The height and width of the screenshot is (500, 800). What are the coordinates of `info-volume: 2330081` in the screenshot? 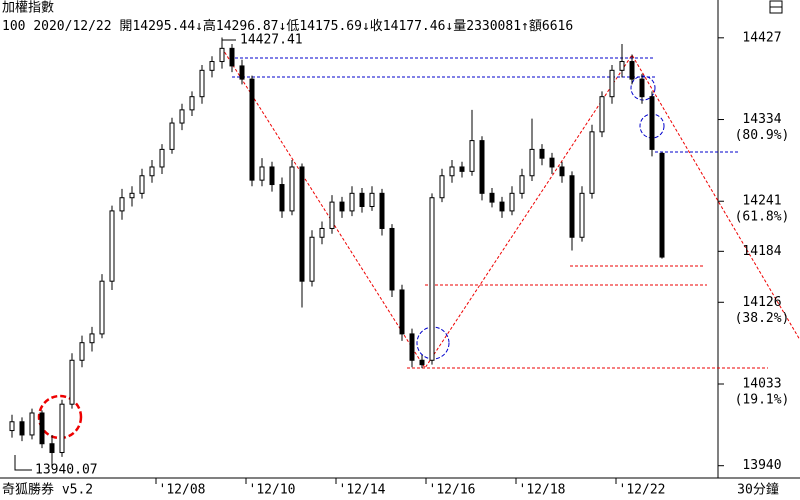 It's located at (493, 26).